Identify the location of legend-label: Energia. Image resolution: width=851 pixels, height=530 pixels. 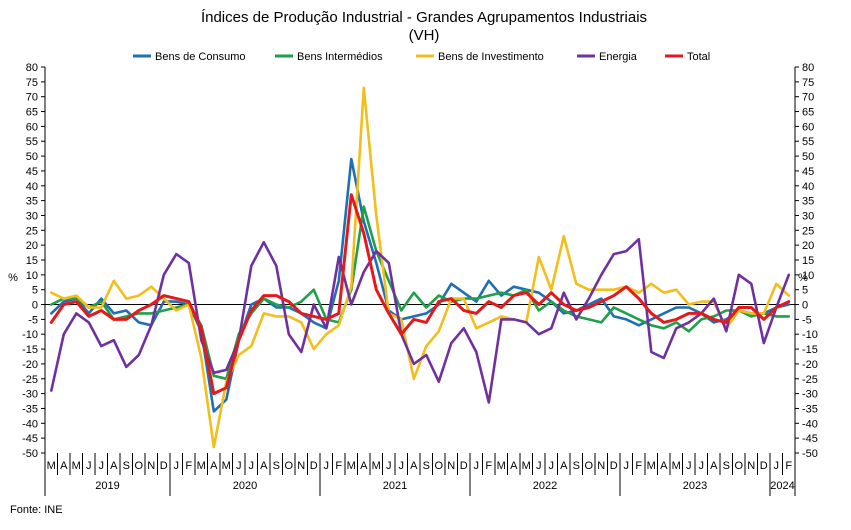
(618, 57).